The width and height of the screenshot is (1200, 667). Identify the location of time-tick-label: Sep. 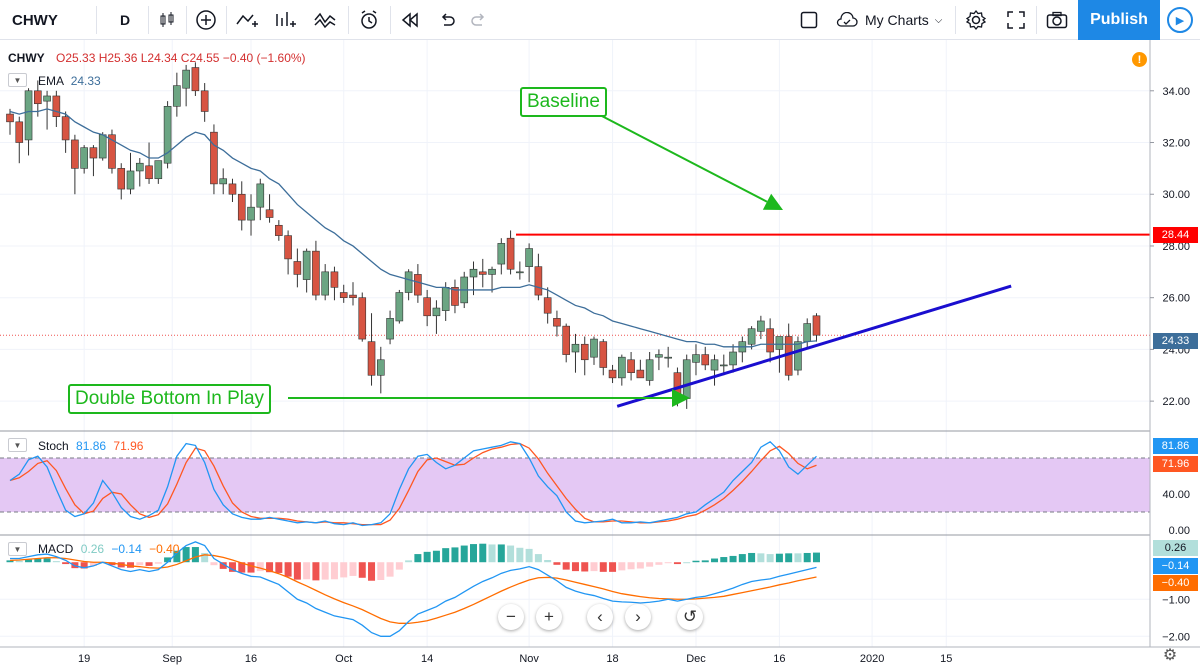
(172, 659).